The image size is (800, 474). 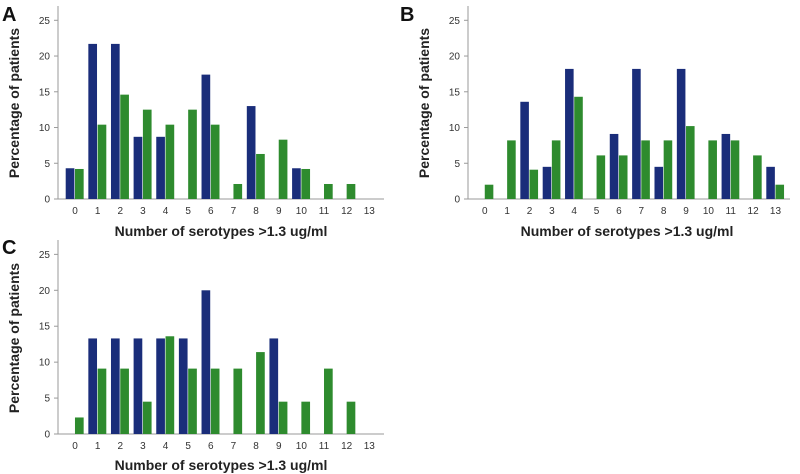 I want to click on x-tick-label: 13, so click(x=776, y=211).